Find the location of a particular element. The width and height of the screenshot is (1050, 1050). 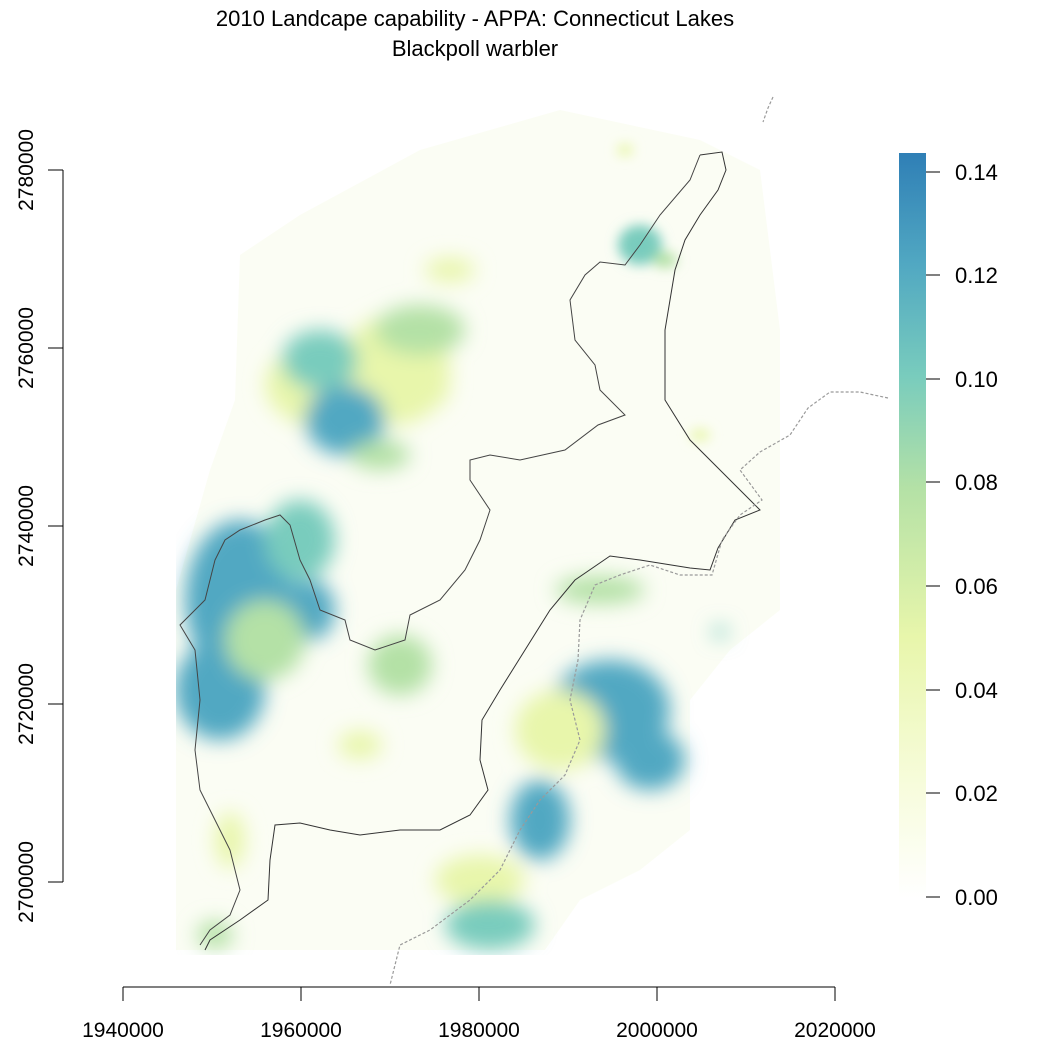

color-legend: 0.14 0.12 0.10 0.08 0.06 0.04 0.02 0.00 is located at coordinates (948, 531).